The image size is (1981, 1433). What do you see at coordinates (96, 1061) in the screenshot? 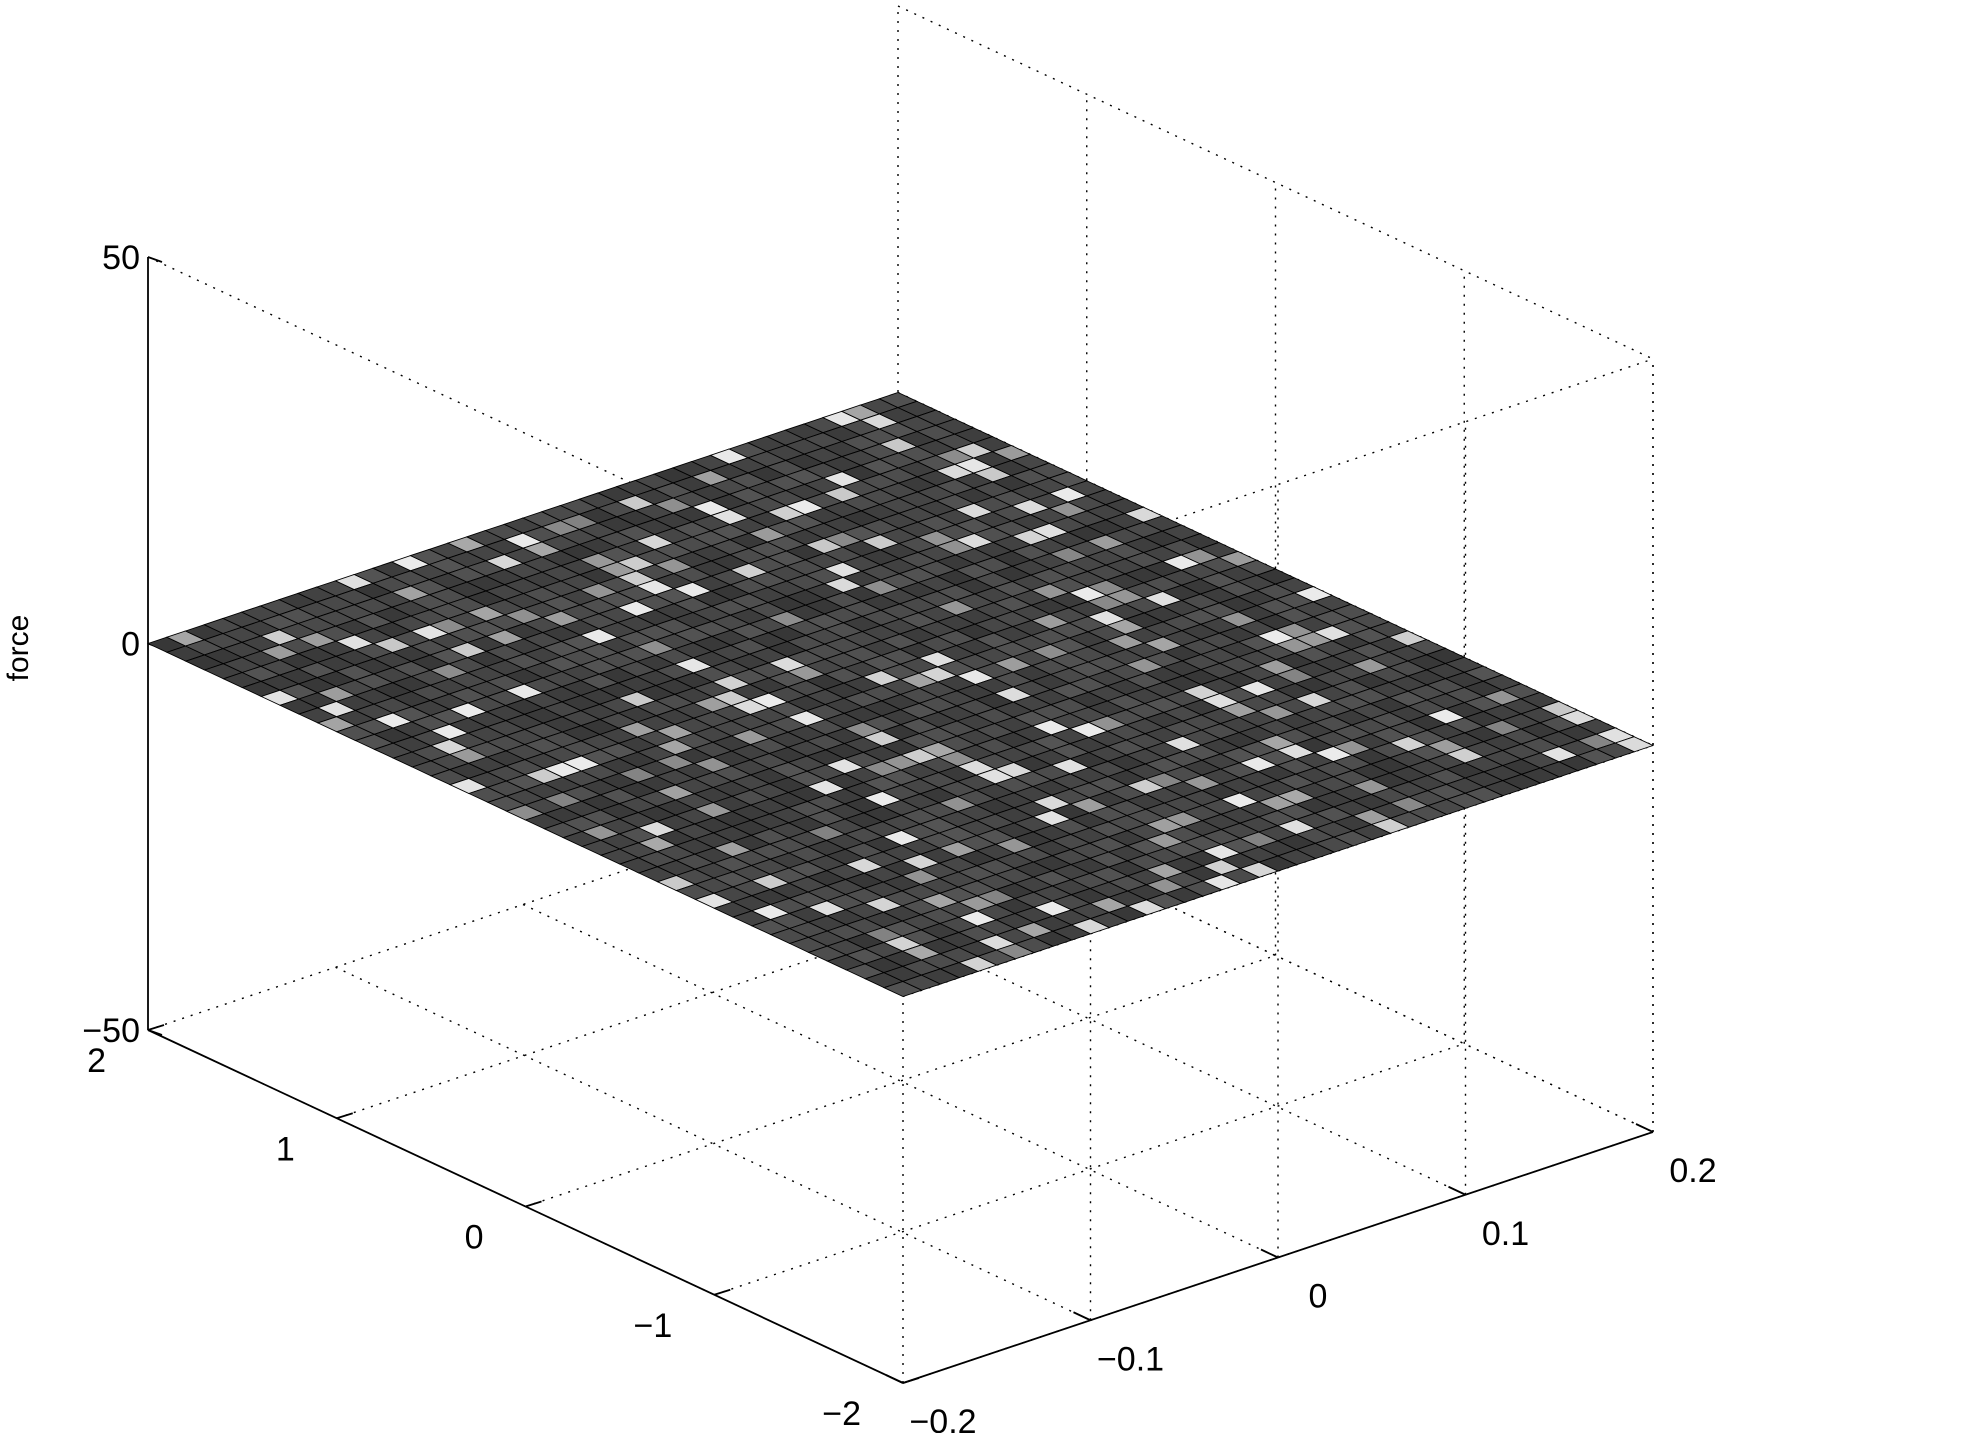
I see `y-tick-label: 2` at bounding box center [96, 1061].